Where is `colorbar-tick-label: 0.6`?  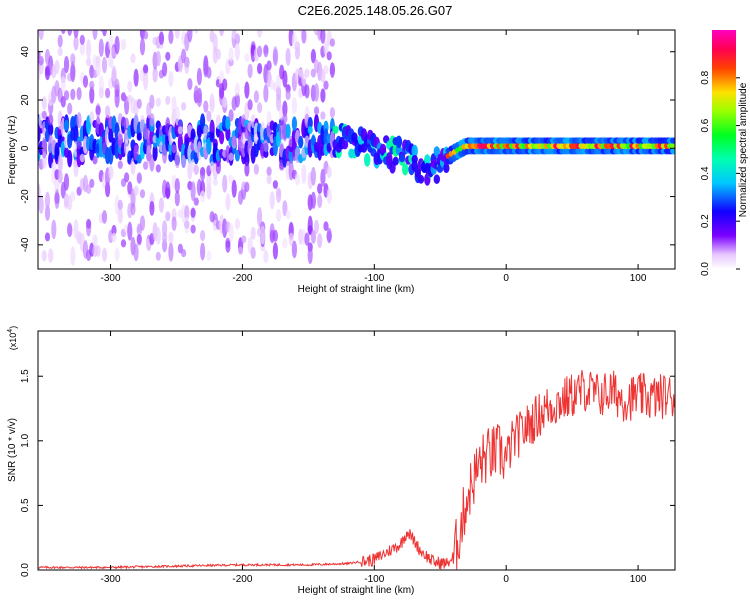 colorbar-tick-label: 0.6 is located at coordinates (705, 125).